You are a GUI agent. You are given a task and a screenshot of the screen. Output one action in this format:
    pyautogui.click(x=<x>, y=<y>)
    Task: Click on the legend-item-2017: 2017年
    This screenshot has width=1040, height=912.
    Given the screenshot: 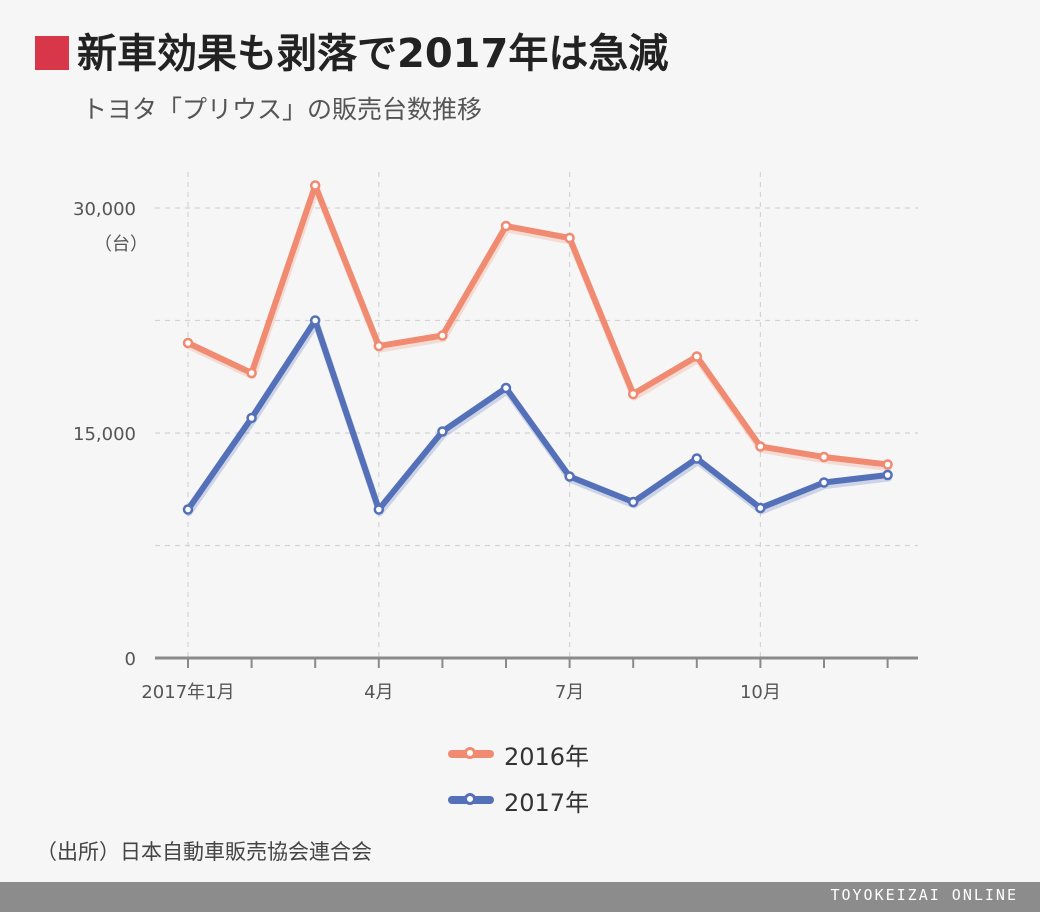 What is the action you would take?
    pyautogui.click(x=519, y=801)
    